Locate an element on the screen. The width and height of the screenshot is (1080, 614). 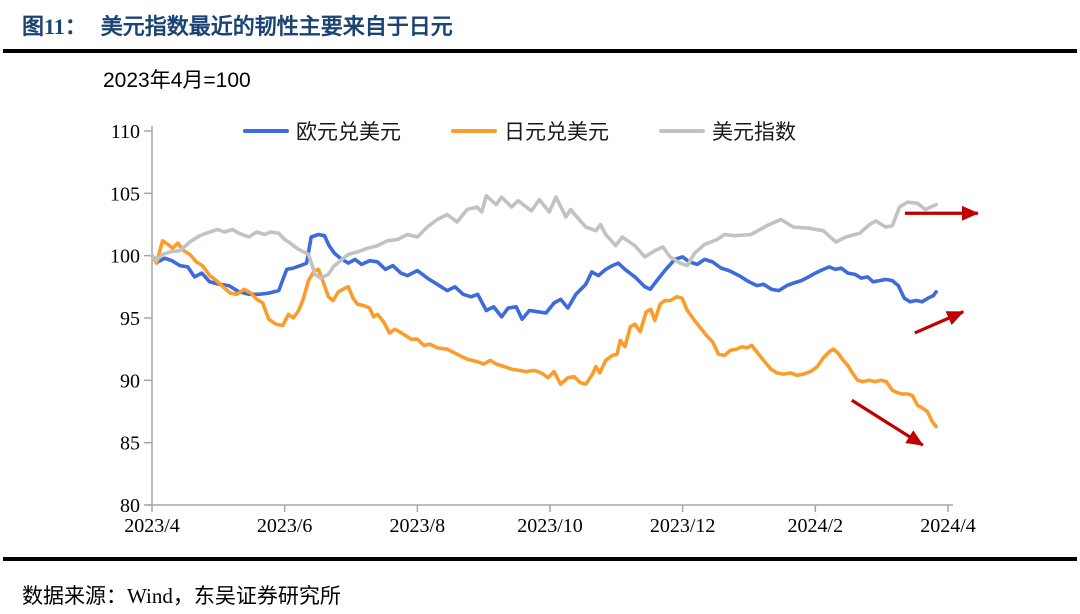
x-tick-label: 2023/8 is located at coordinates (418, 526).